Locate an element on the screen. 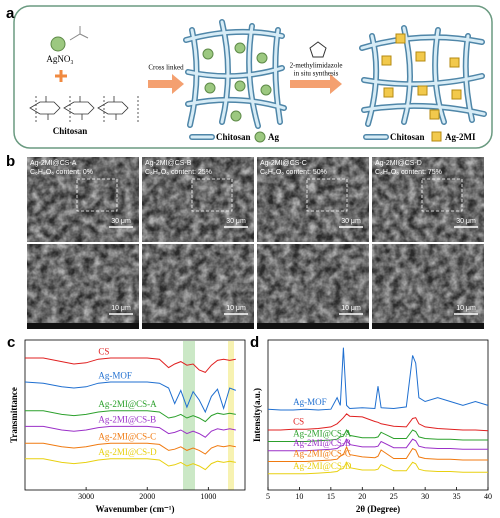 This screenshot has width=500, height=518. x-tick-label: 1000 is located at coordinates (208, 496).